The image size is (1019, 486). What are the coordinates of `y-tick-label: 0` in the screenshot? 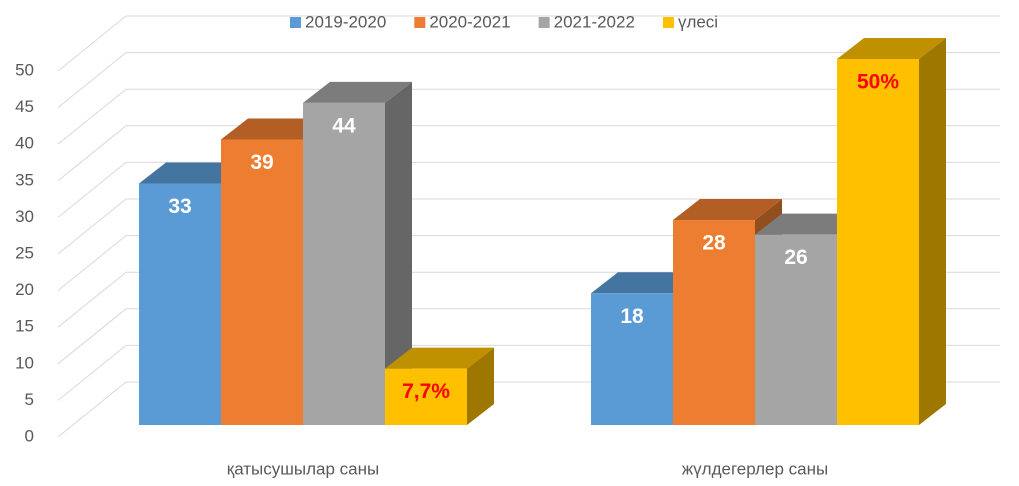 It's located at (29, 435).